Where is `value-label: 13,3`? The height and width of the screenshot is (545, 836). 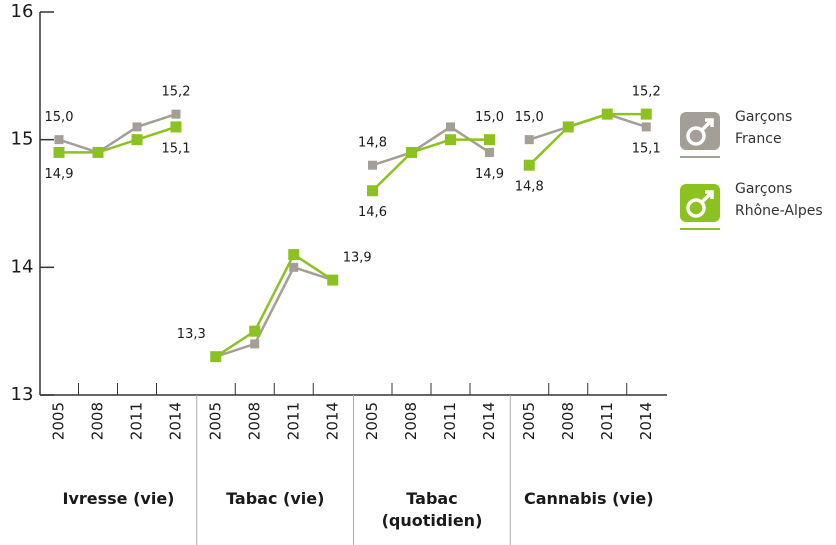 value-label: 13,3 is located at coordinates (191, 334).